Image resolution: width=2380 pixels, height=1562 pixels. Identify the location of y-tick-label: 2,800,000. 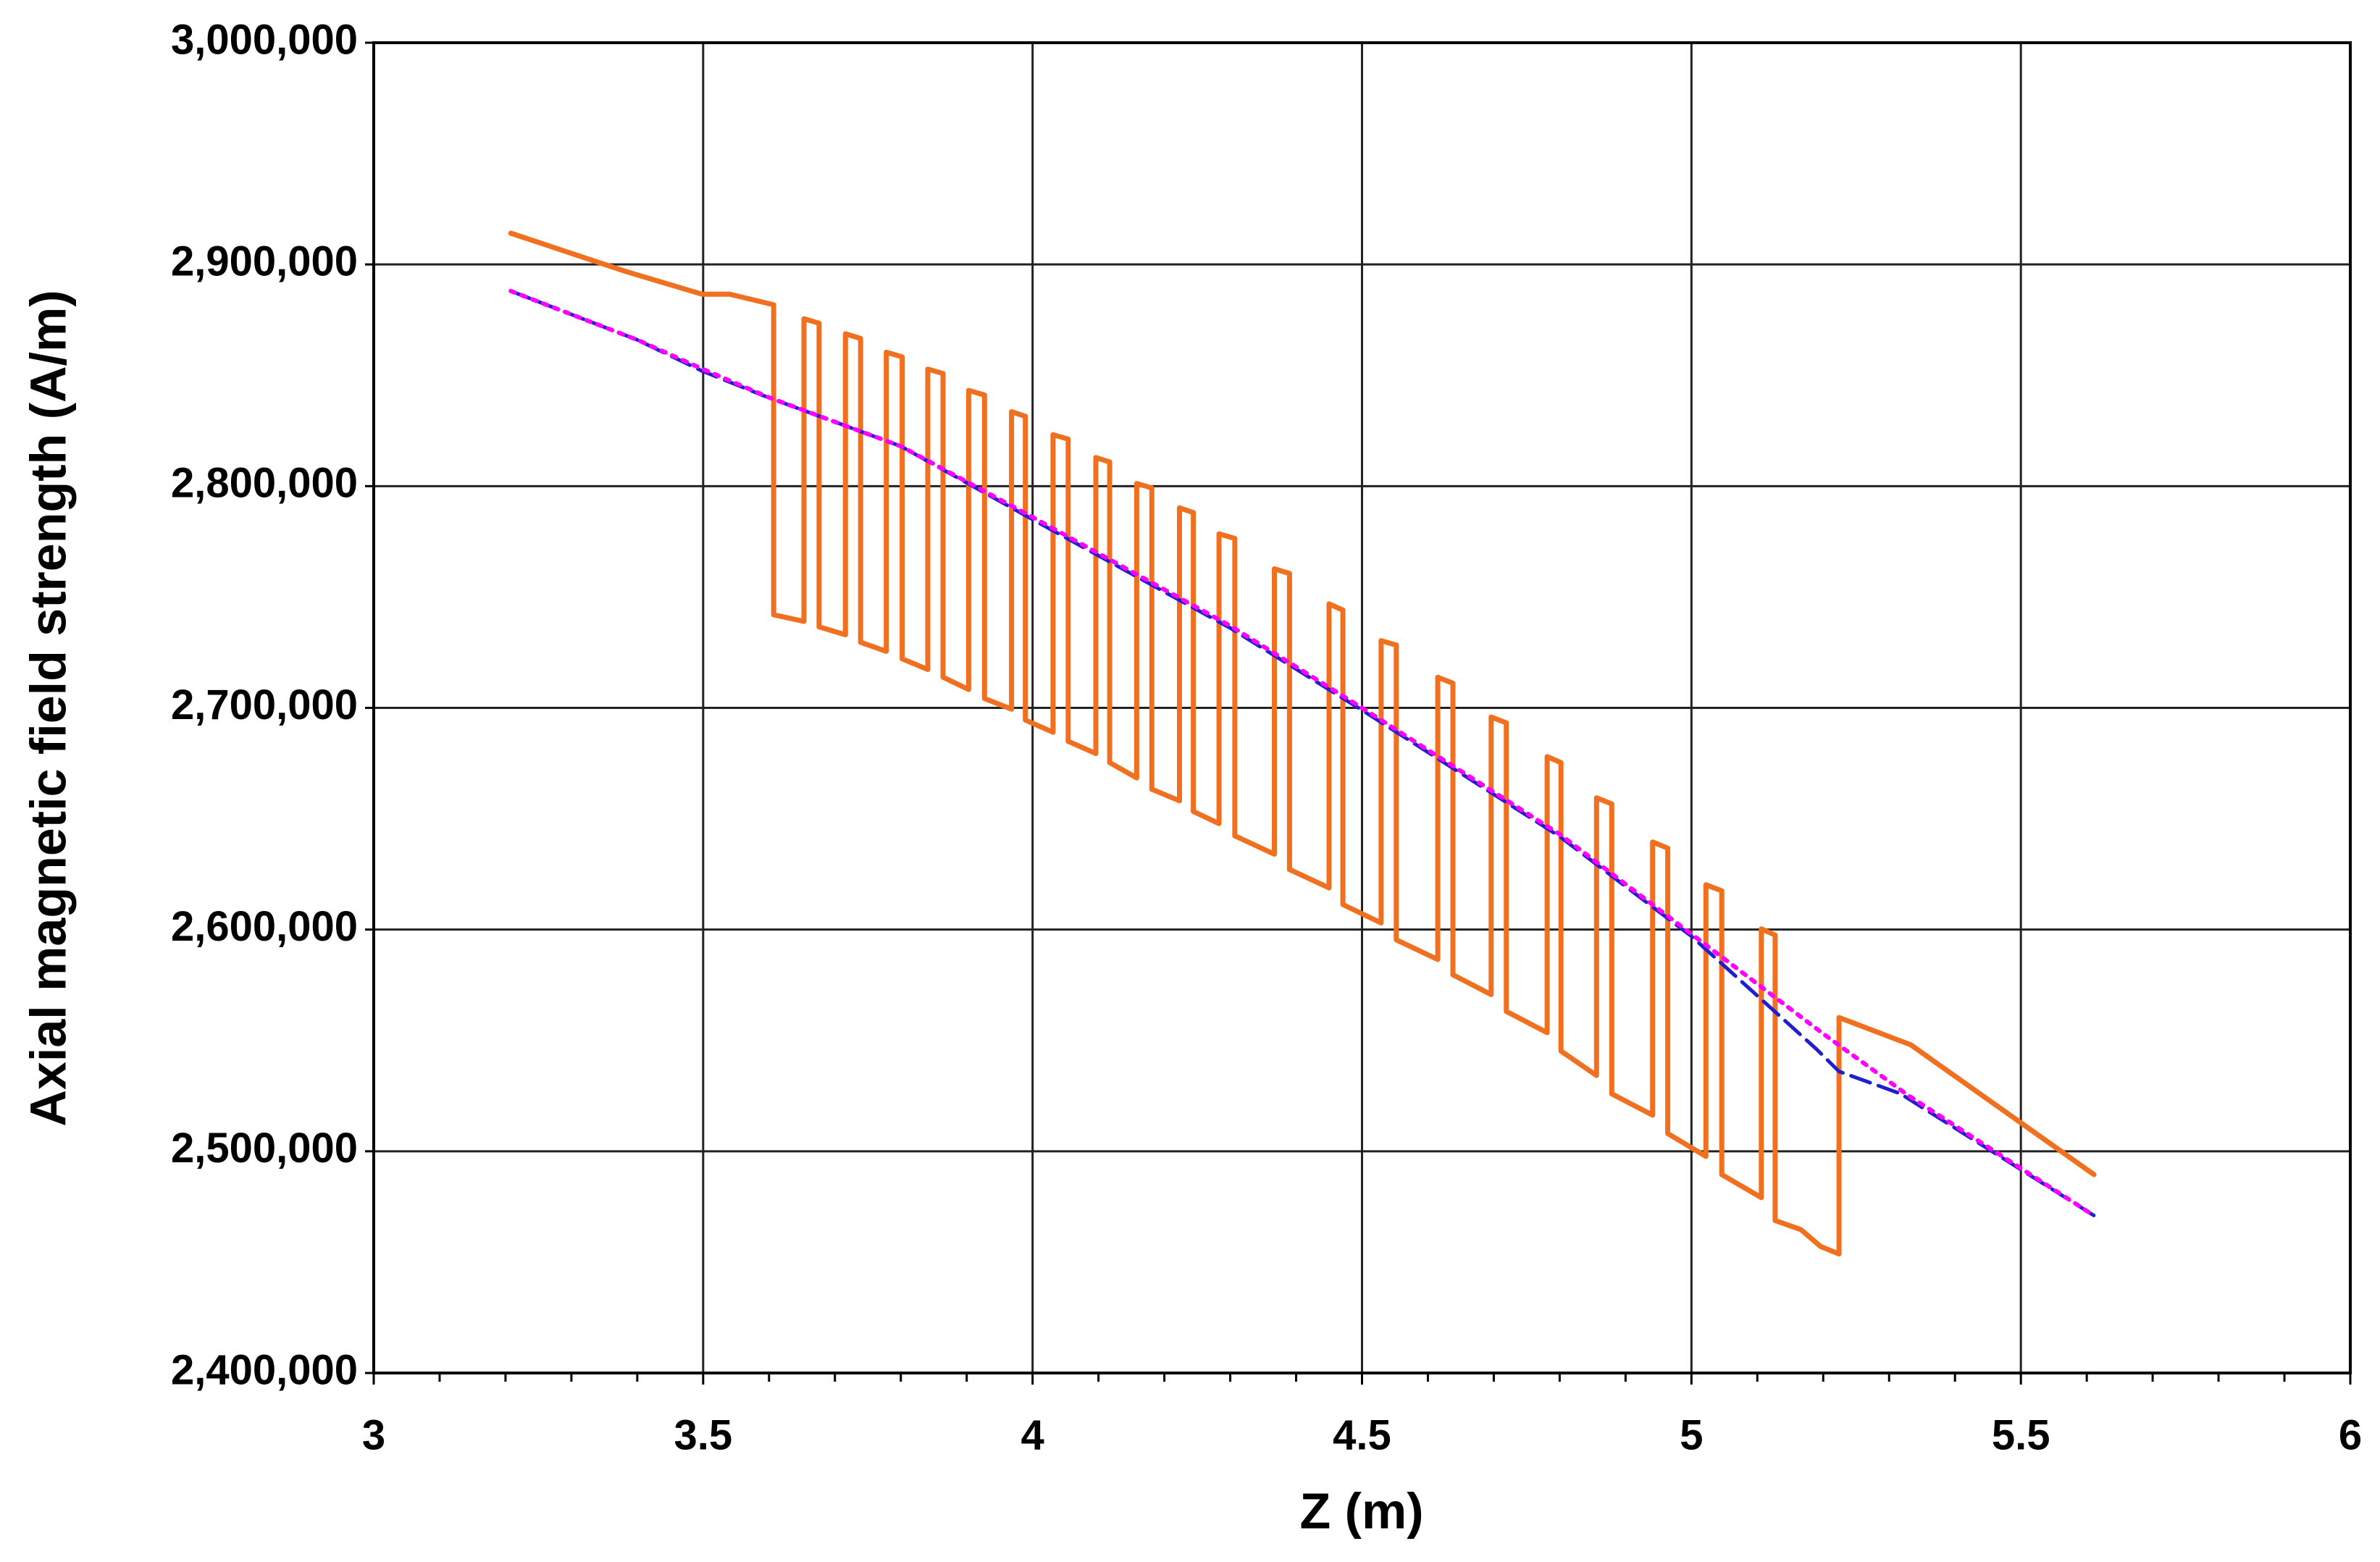
(264, 483).